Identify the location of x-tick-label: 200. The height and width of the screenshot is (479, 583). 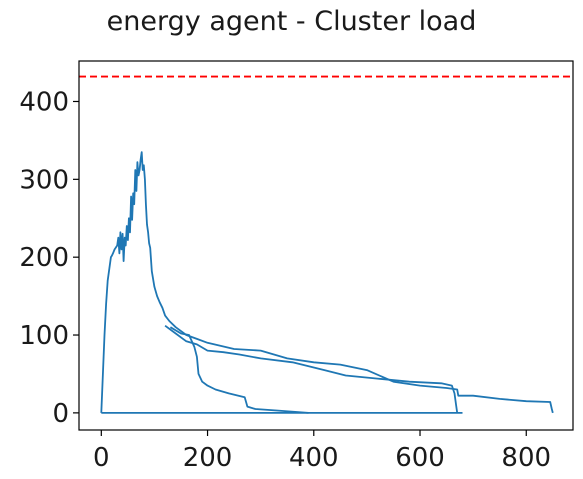
(208, 458).